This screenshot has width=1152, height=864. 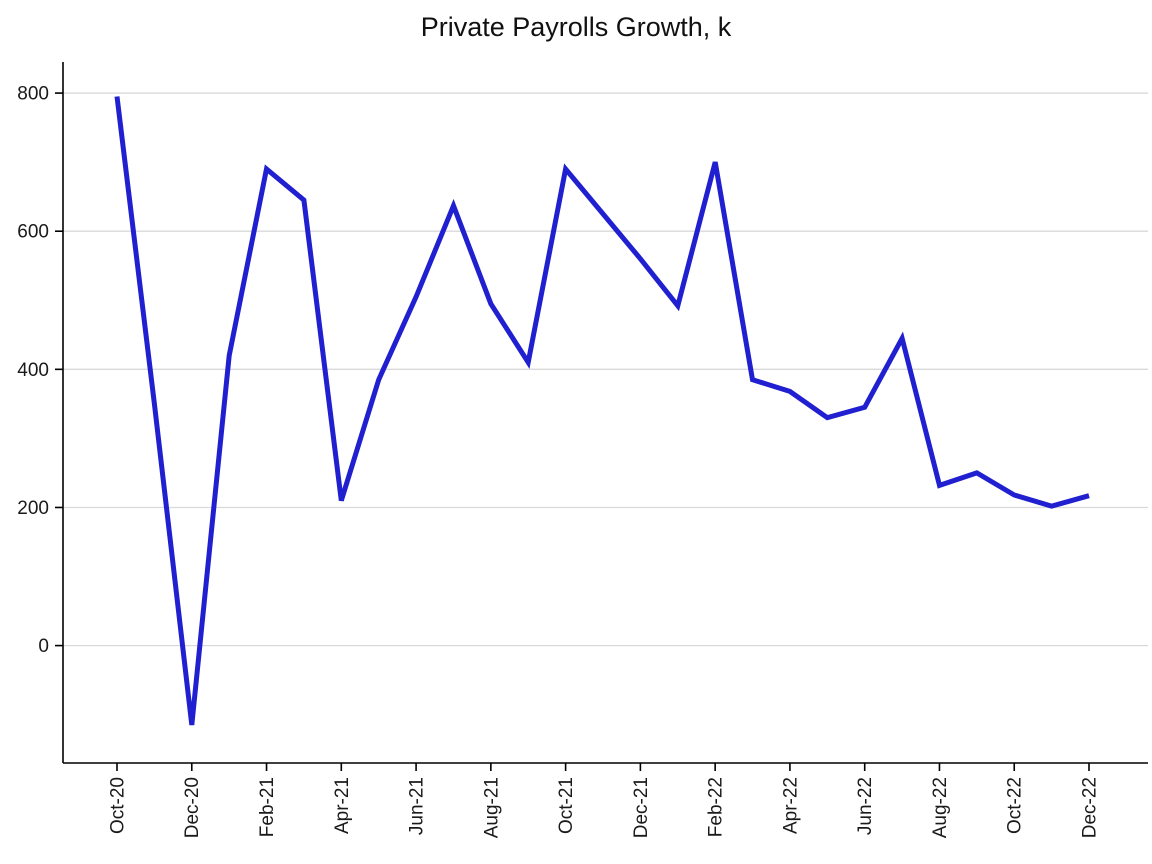 What do you see at coordinates (865, 806) in the screenshot?
I see `x-tick-label-Jun-22: Jun-22` at bounding box center [865, 806].